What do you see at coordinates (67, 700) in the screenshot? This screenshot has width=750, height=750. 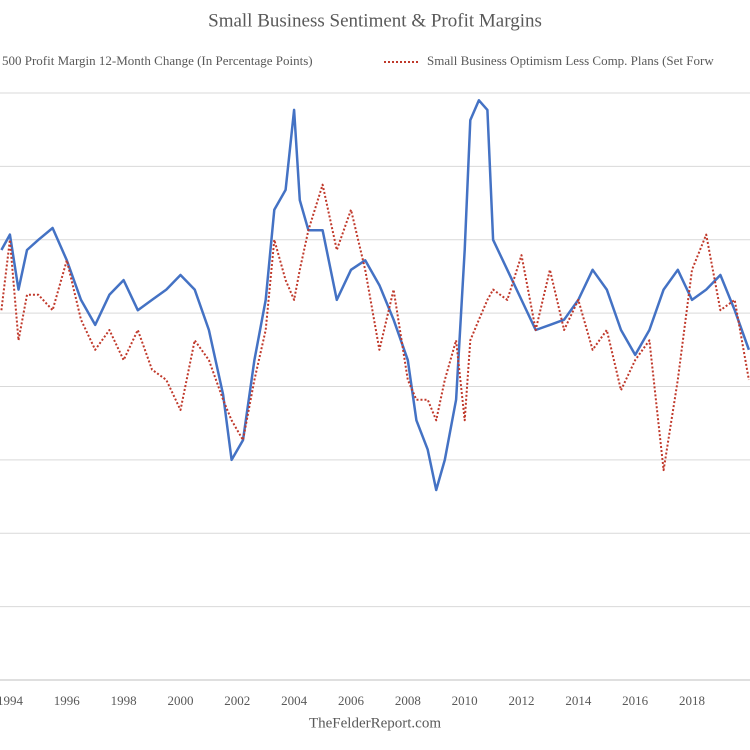 I see `x-tick-label: 1996` at bounding box center [67, 700].